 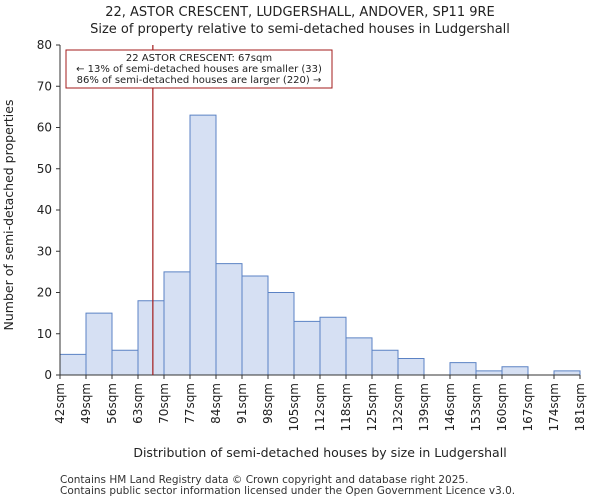 I want to click on x-tick-label: 63sqm, so click(x=138, y=403).